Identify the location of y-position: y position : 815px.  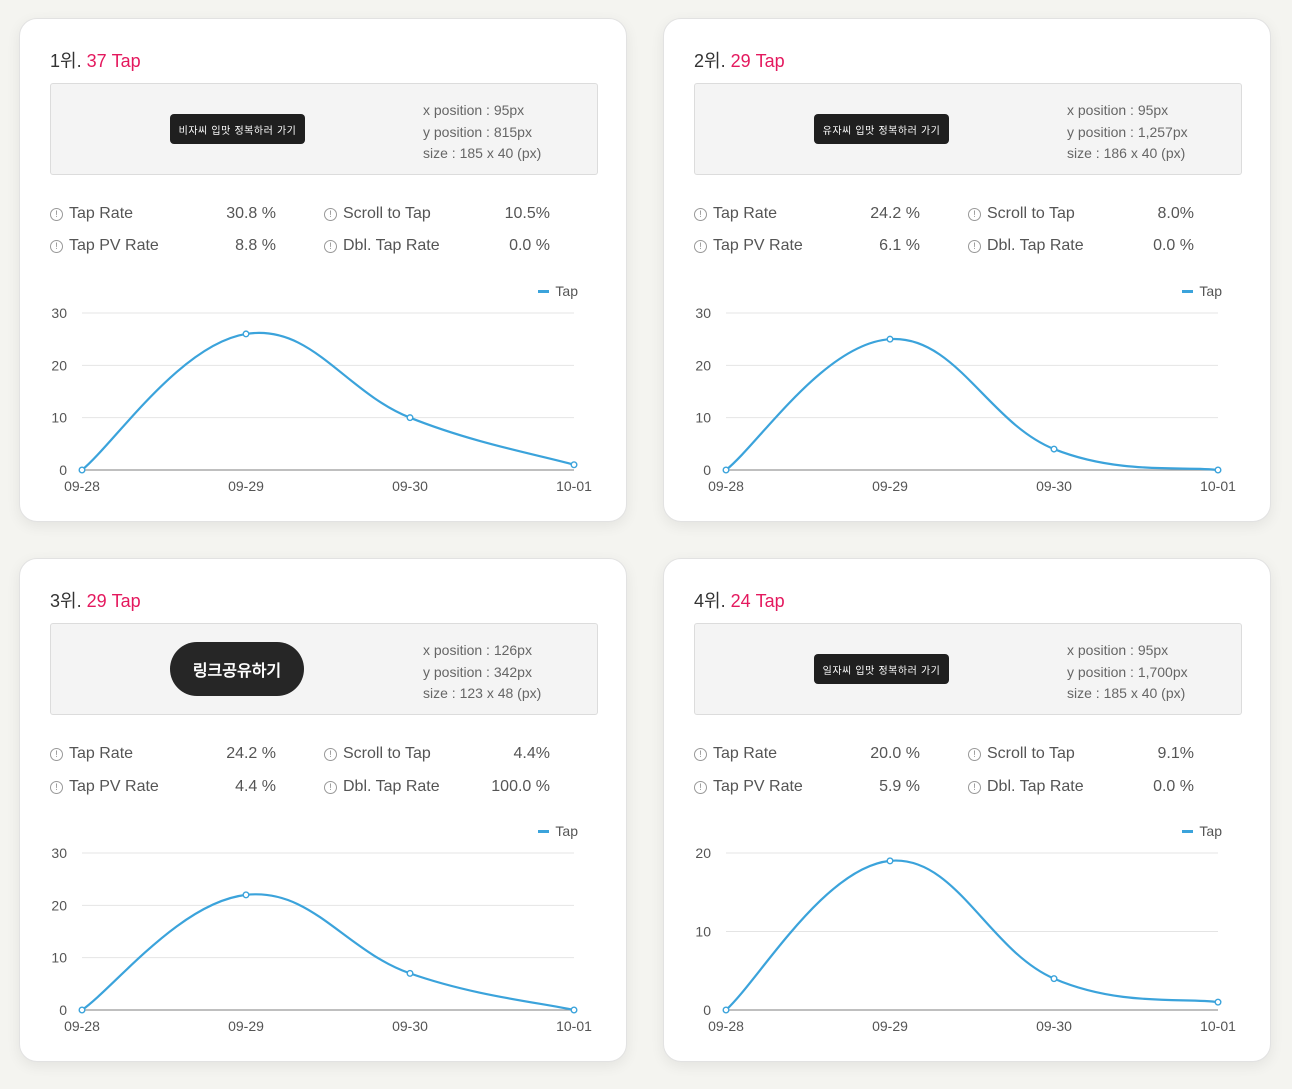
(477, 131).